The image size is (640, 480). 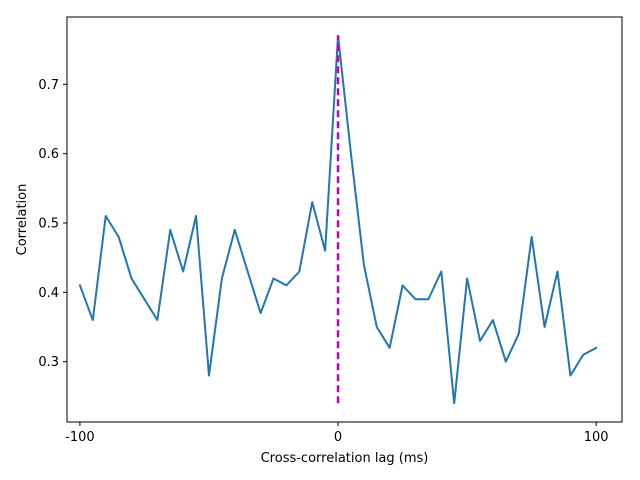 I want to click on x-axis: -100 0 100, so click(x=337, y=433).